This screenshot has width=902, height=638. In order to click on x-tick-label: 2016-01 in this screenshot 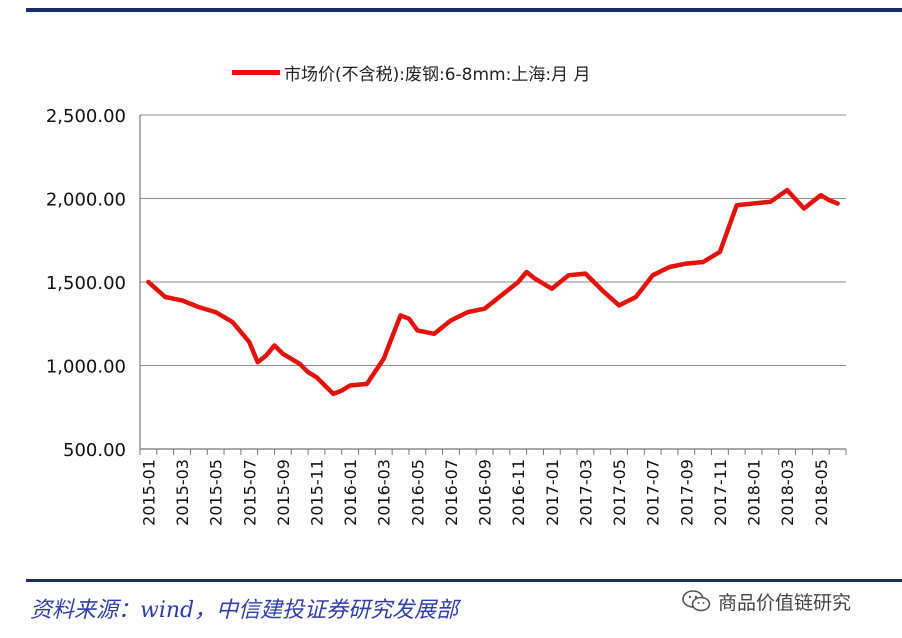, I will do `click(350, 492)`.